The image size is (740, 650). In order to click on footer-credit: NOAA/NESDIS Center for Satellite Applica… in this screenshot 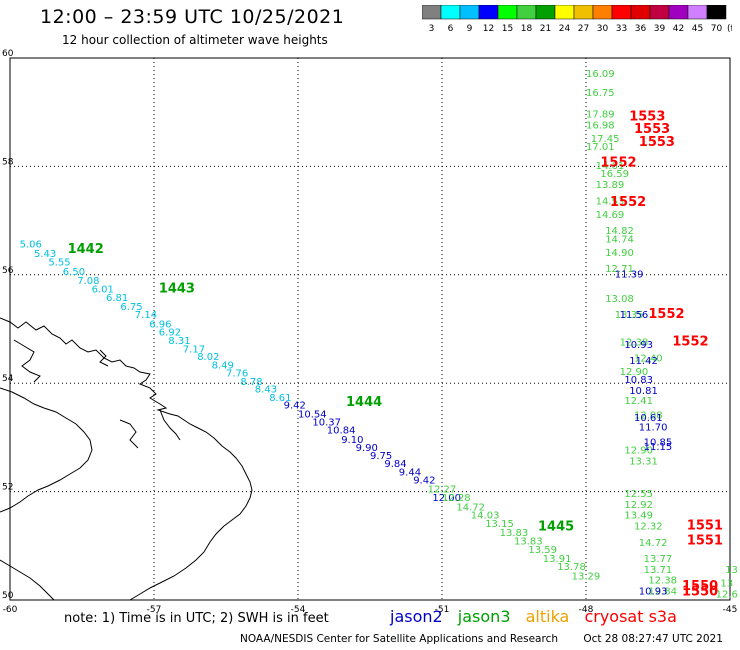, I will do `click(490, 639)`.